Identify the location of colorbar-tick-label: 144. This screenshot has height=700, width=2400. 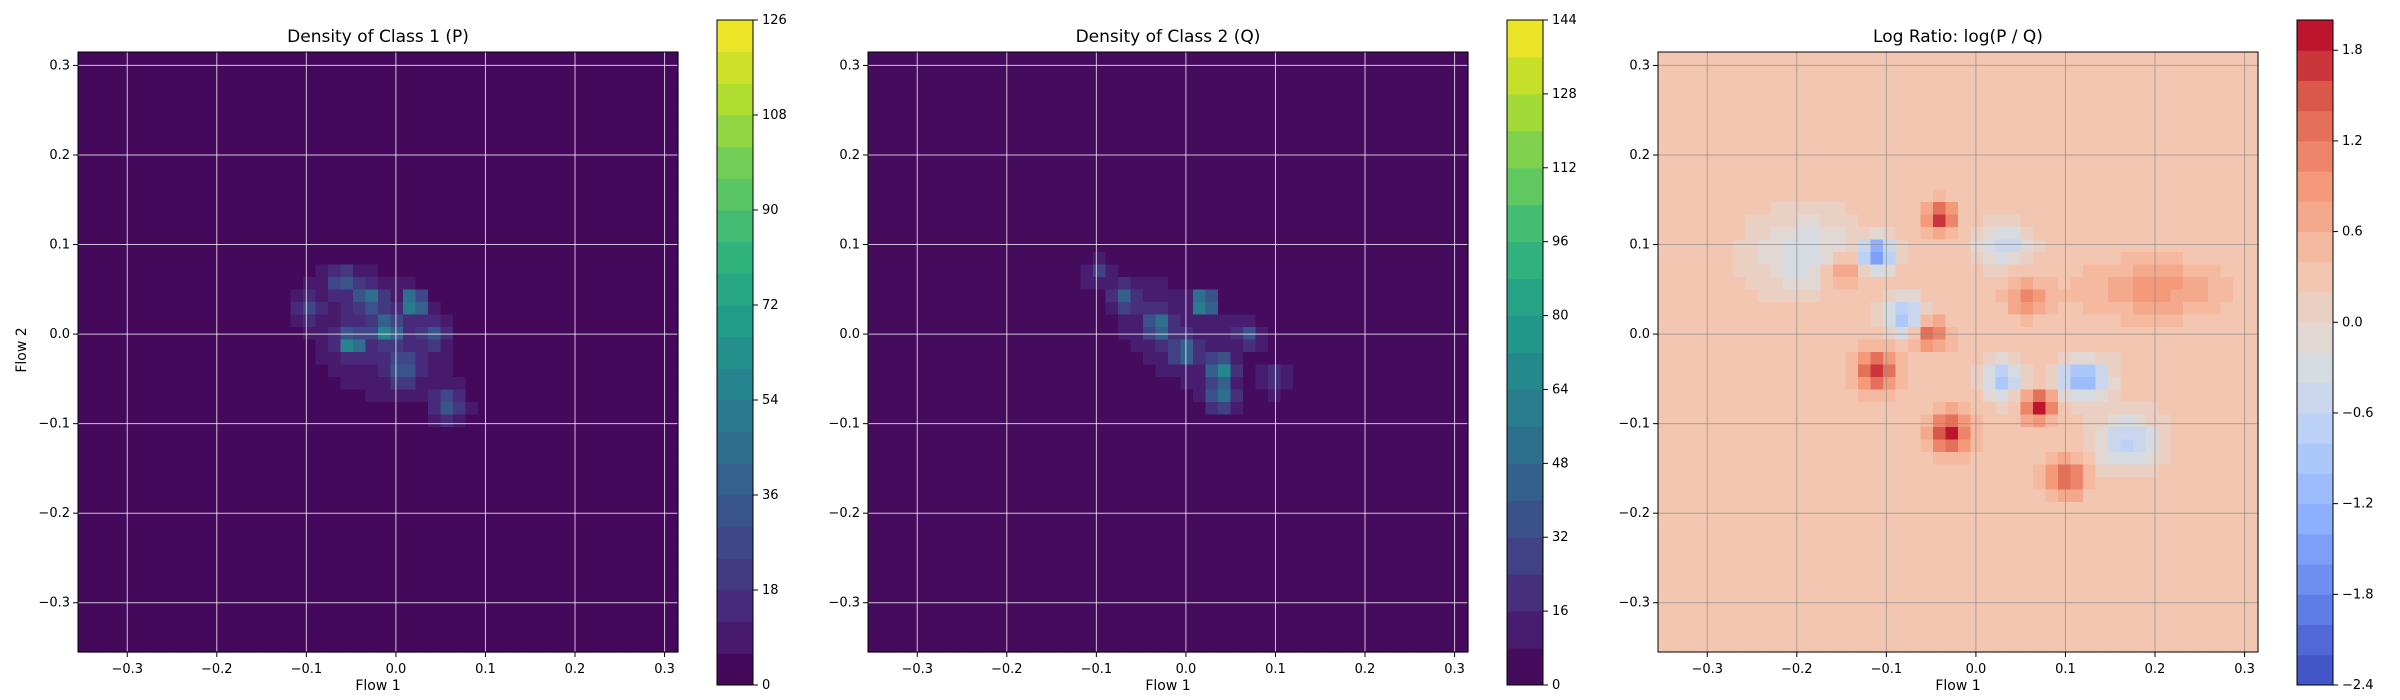
(1564, 20).